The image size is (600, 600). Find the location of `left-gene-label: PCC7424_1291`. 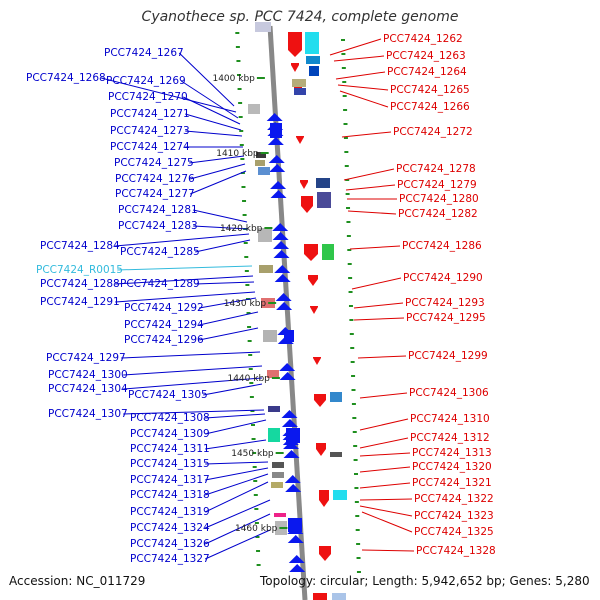

left-gene-label: PCC7424_1291 is located at coordinates (80, 302).